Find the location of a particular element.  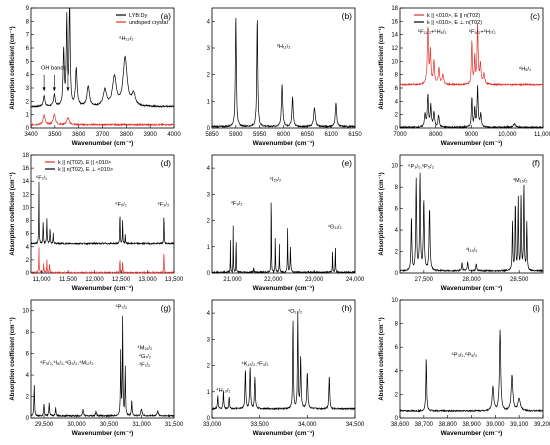

y-tick-label-a-2: 2 is located at coordinates (28, 102).